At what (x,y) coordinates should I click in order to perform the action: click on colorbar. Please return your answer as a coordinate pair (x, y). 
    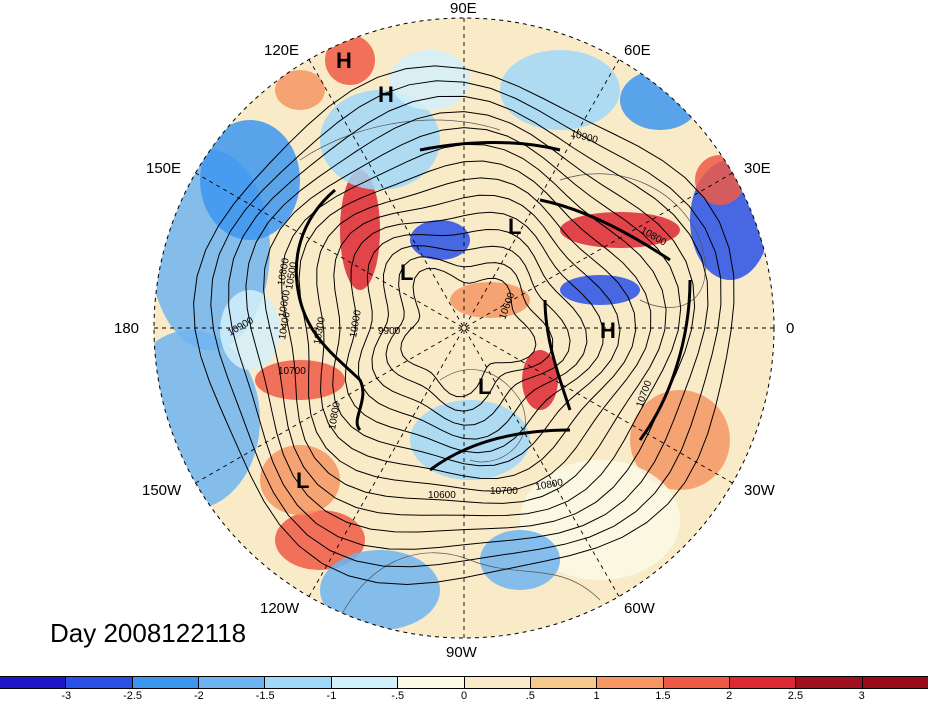
    Looking at the image, I should click on (464, 682).